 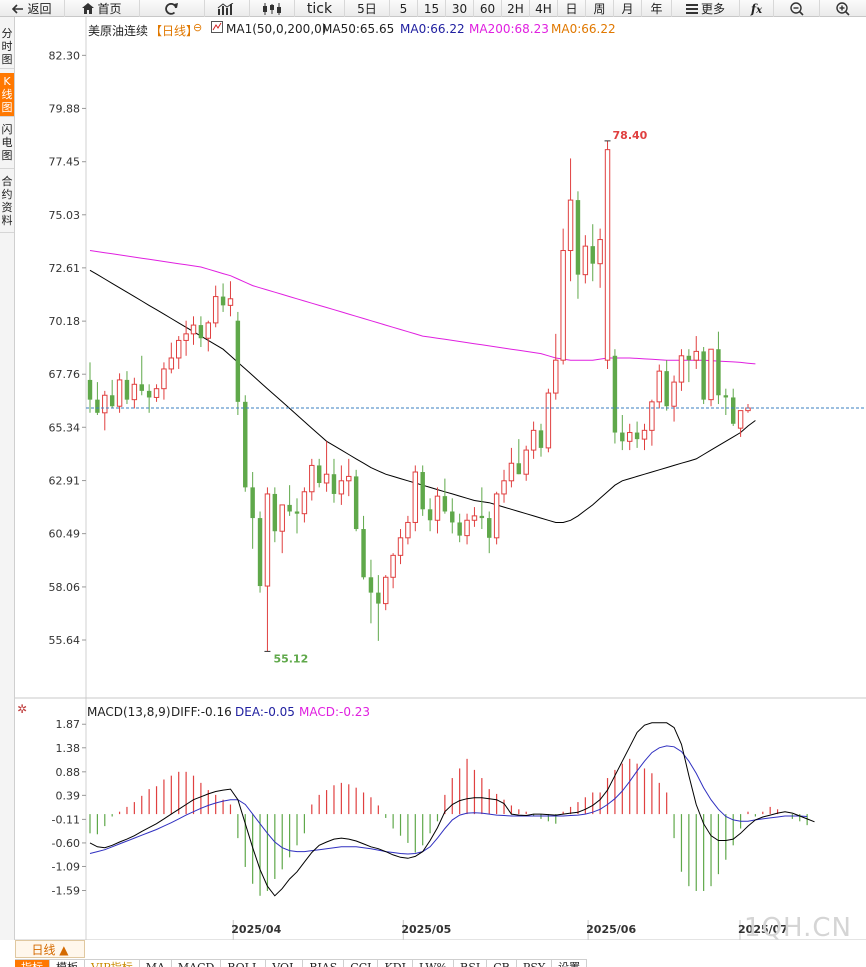 I want to click on period-label: 30, so click(x=459, y=8).